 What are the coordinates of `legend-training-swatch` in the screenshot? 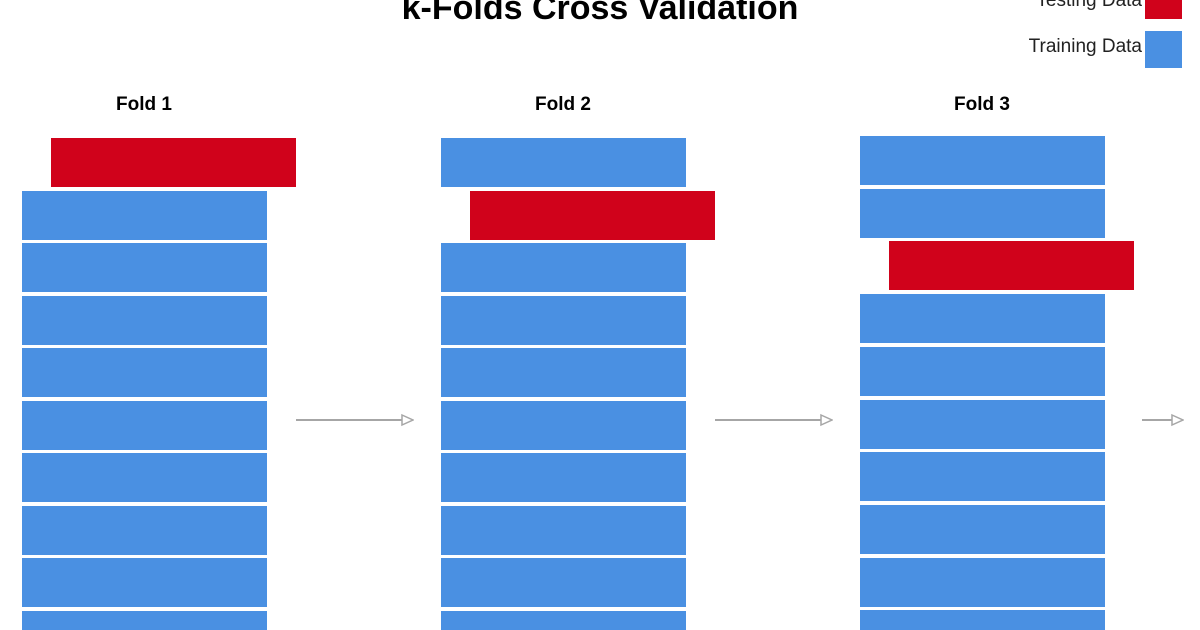 It's located at (1163, 49).